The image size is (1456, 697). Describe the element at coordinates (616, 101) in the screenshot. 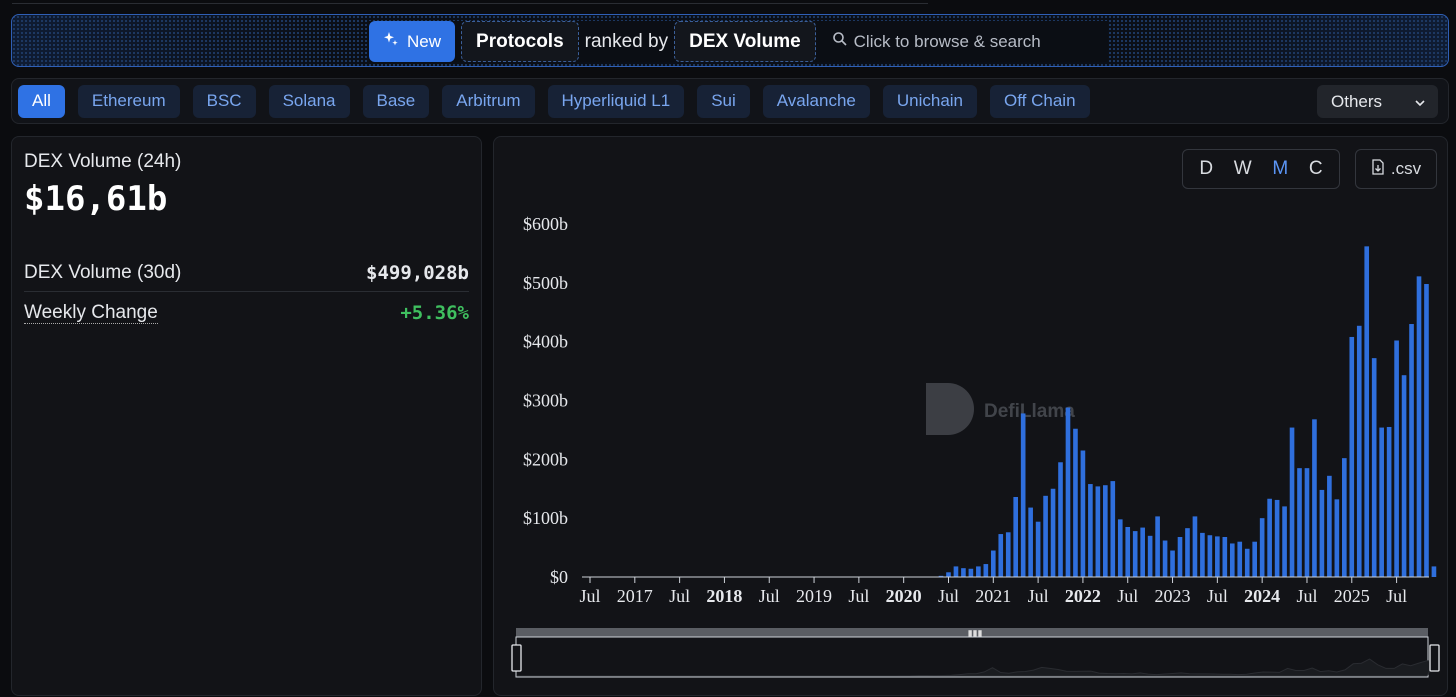

I see `chain-tab-hyperliquid-l1: Hyperliquid L1` at that location.